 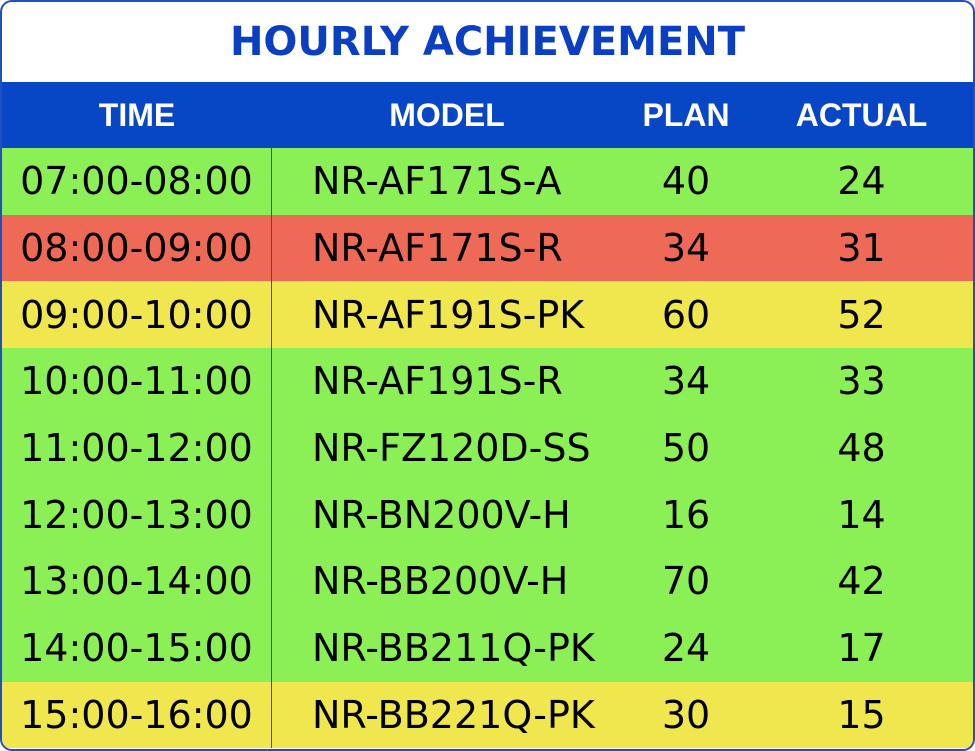 I want to click on cell-time: 09:00-10:00, so click(x=137, y=315).